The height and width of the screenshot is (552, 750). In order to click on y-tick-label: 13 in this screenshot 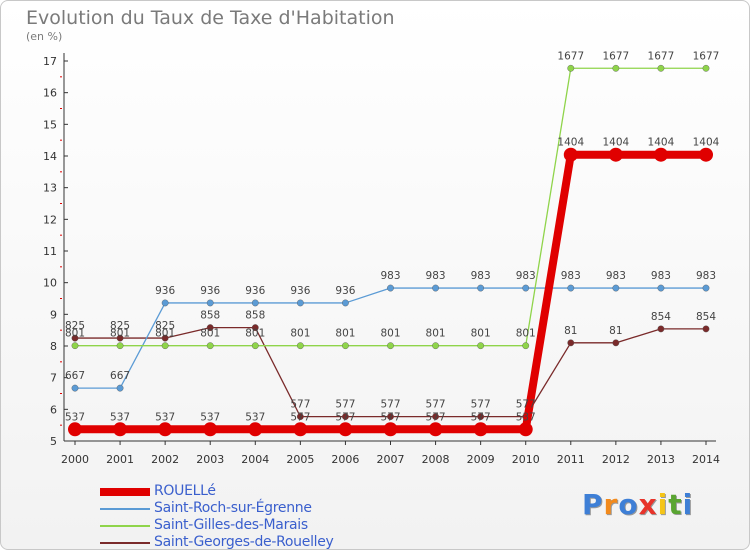, I will do `click(50, 188)`.